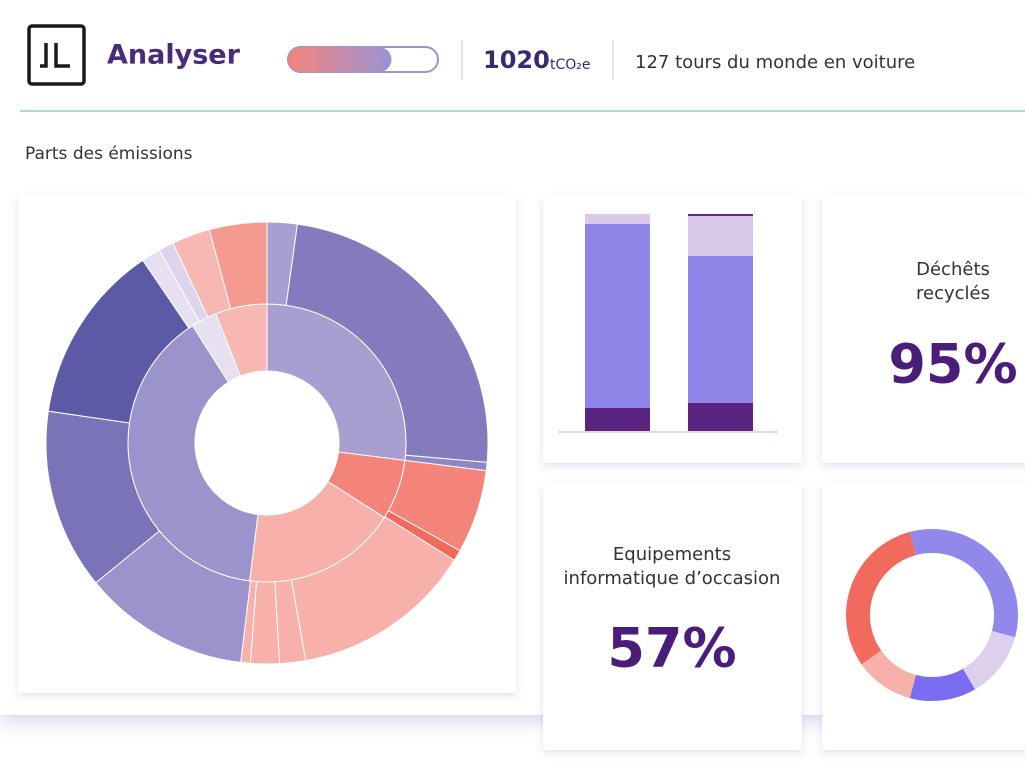  What do you see at coordinates (56, 55) in the screenshot?
I see `logo` at bounding box center [56, 55].